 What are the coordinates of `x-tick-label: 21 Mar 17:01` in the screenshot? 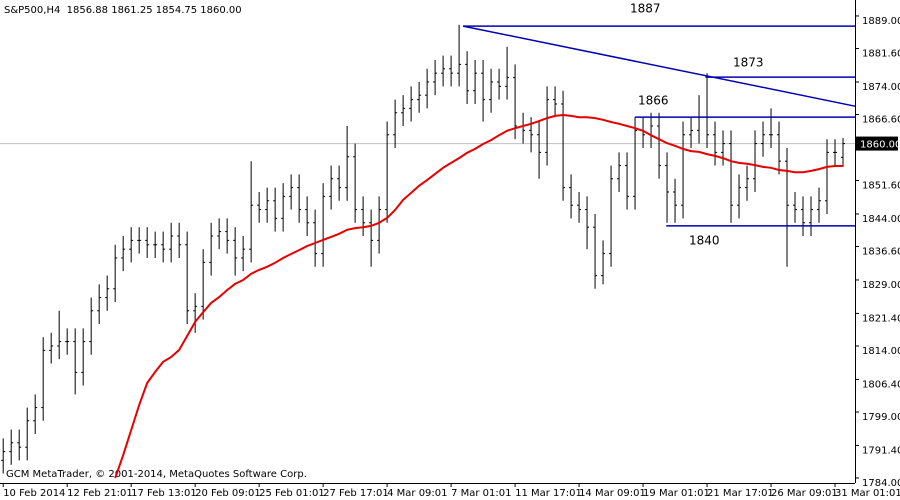 It's located at (740, 493).